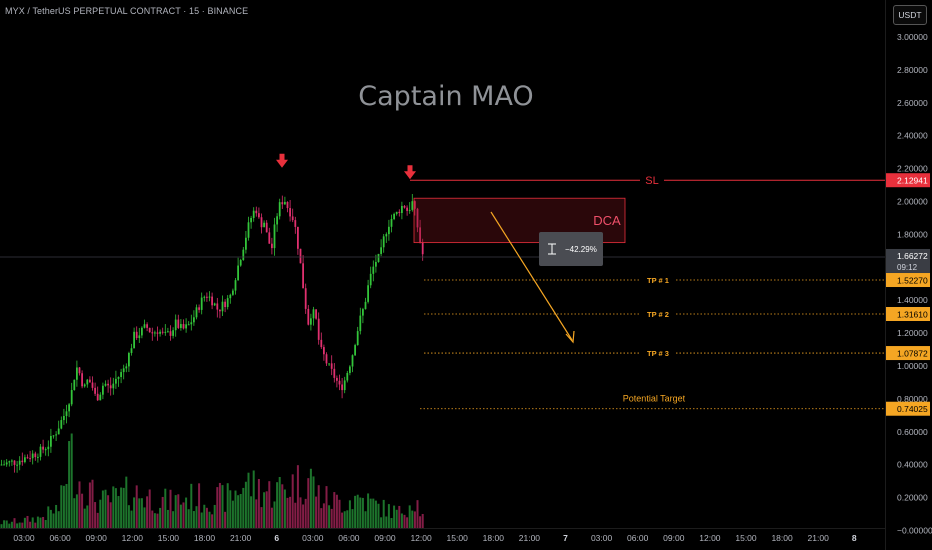  What do you see at coordinates (169, 538) in the screenshot?
I see `x-tick-label: 15:00` at bounding box center [169, 538].